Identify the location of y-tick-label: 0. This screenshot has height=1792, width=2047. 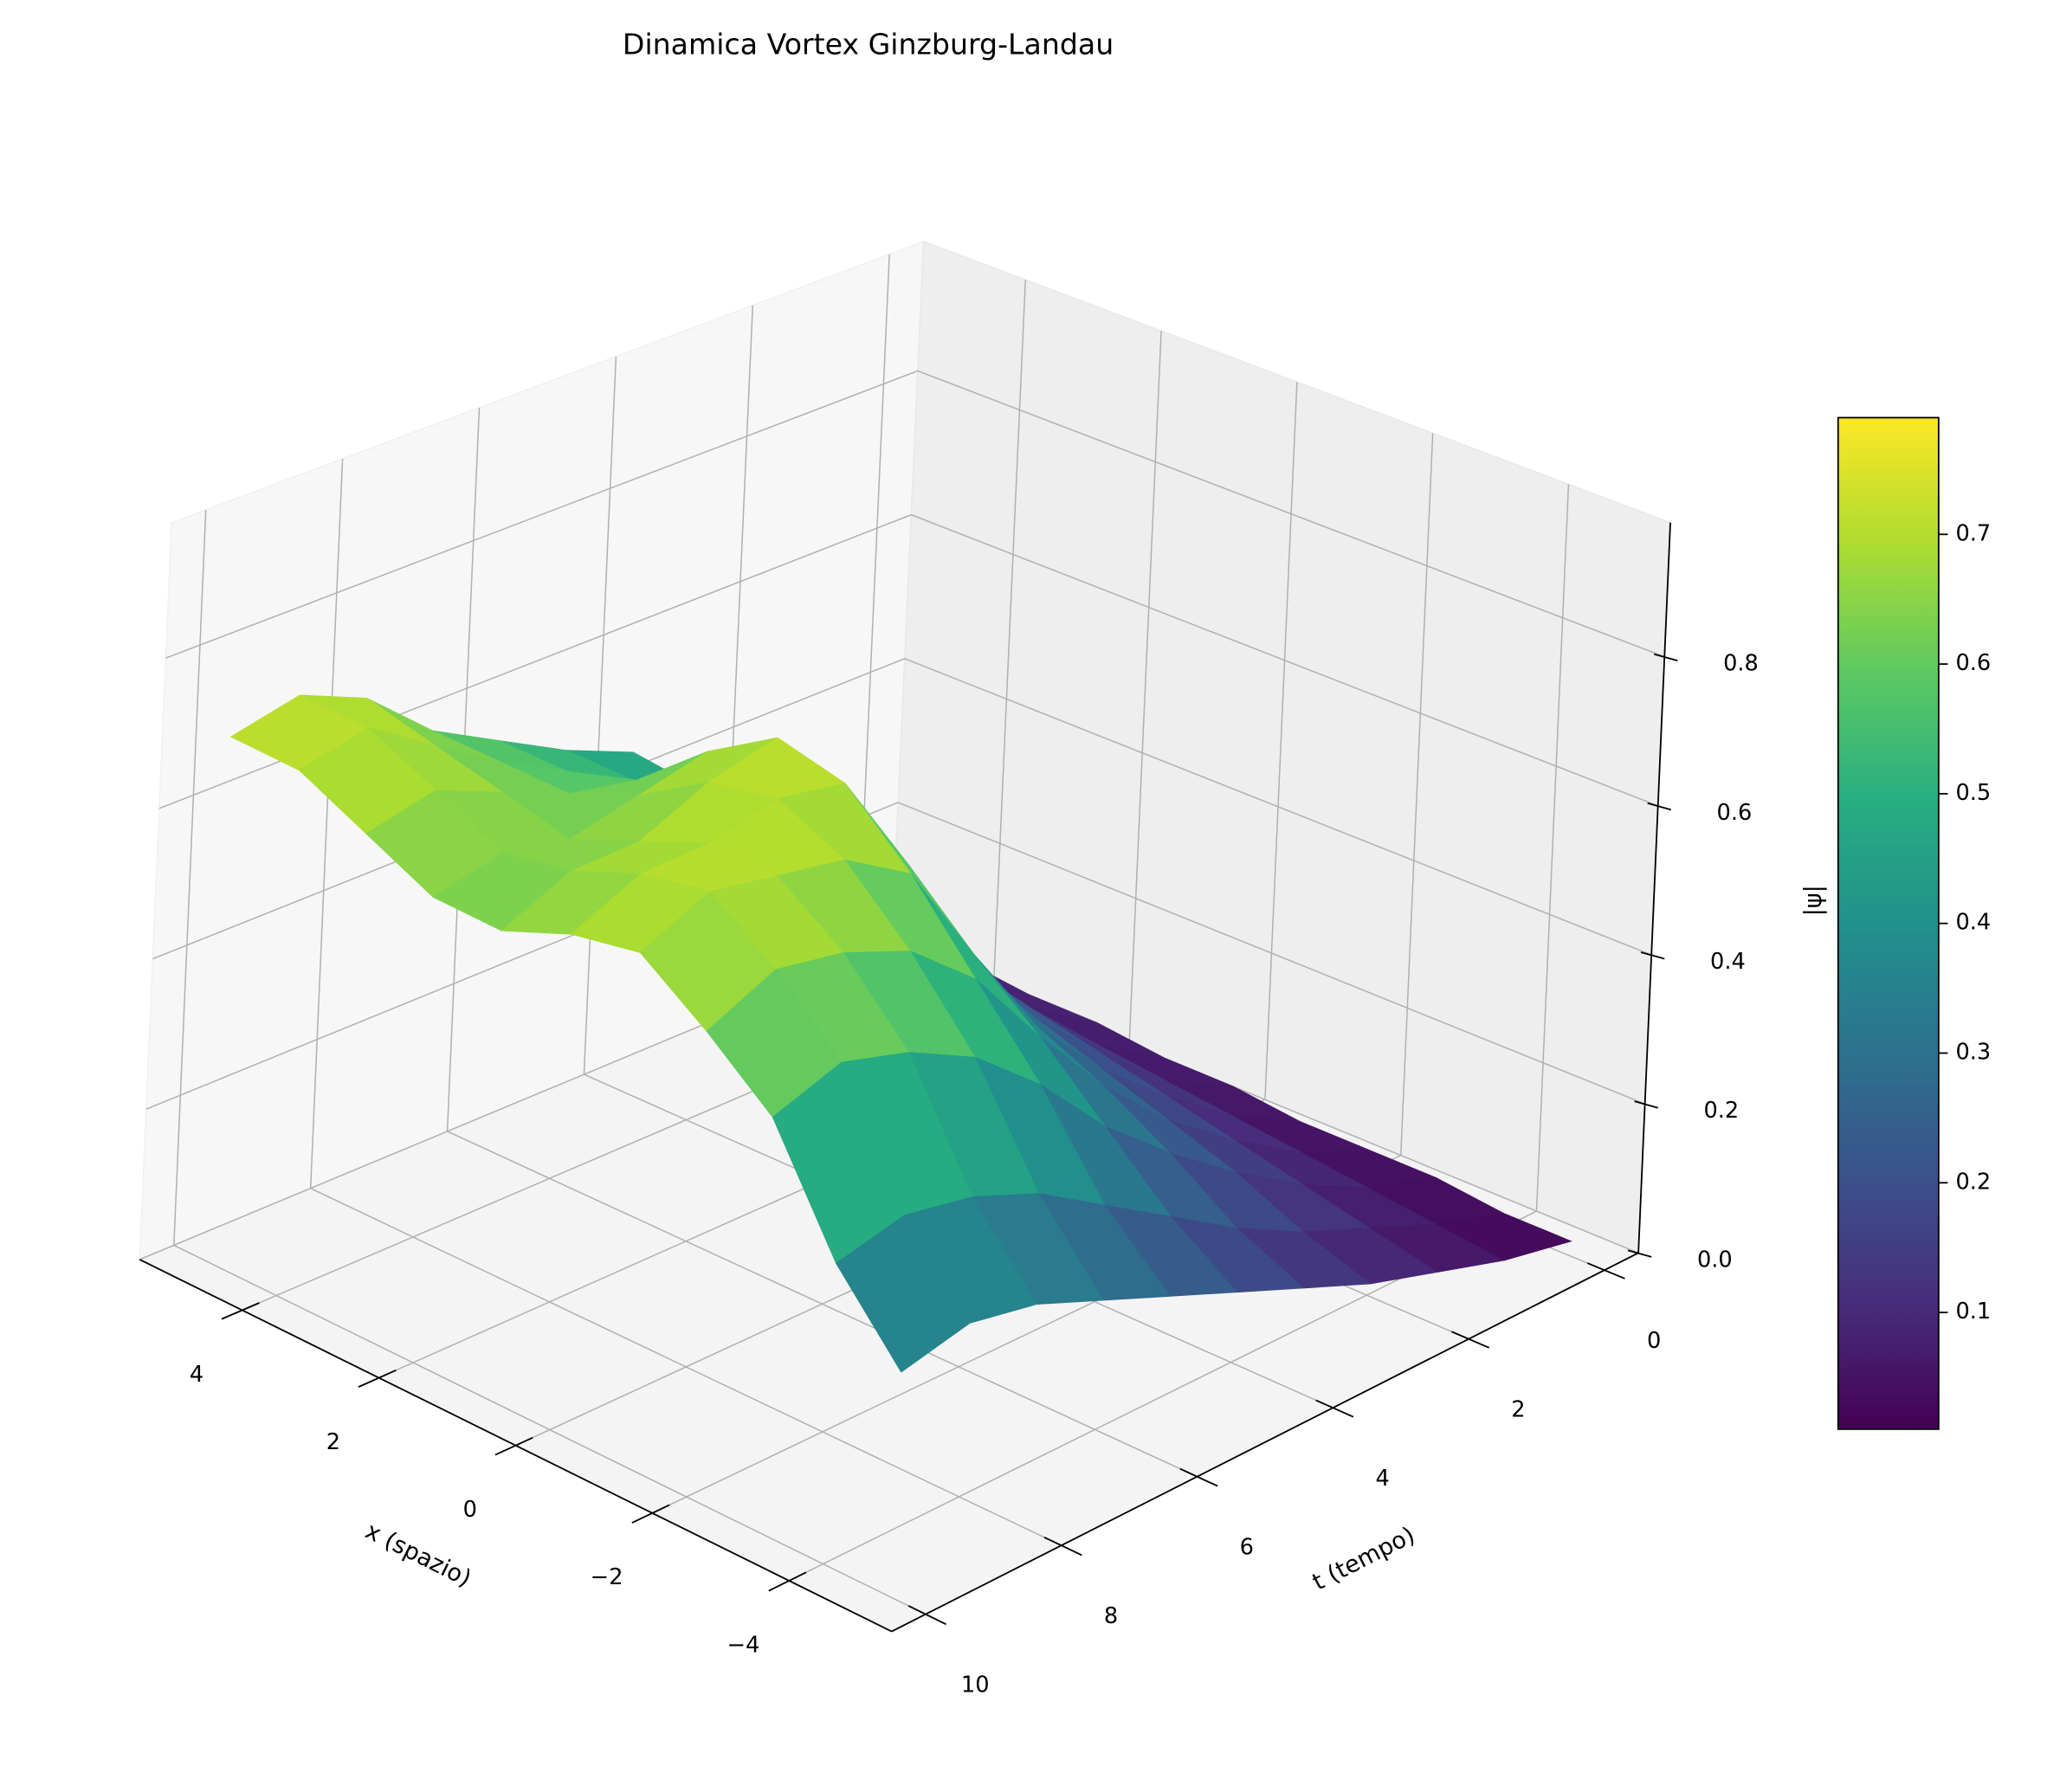
(1654, 1341).